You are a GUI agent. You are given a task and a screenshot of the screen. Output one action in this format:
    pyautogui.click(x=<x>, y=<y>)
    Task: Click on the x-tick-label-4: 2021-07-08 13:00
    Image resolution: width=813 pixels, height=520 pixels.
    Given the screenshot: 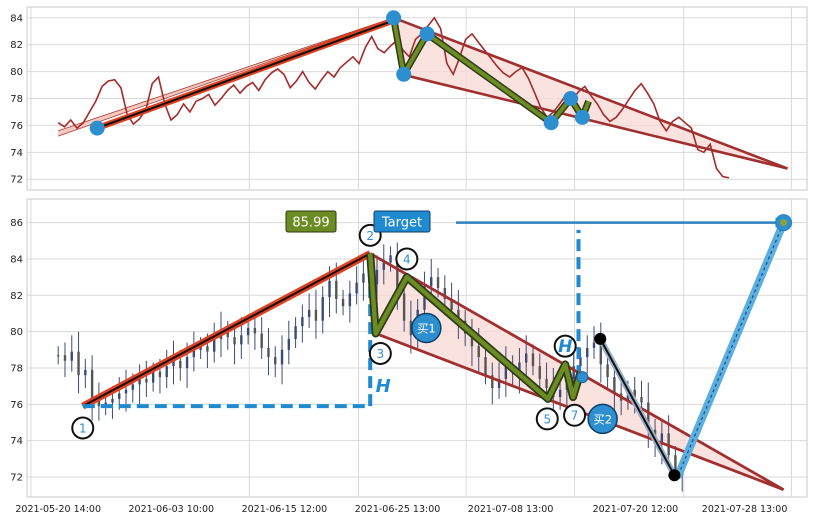 What is the action you would take?
    pyautogui.click(x=511, y=509)
    